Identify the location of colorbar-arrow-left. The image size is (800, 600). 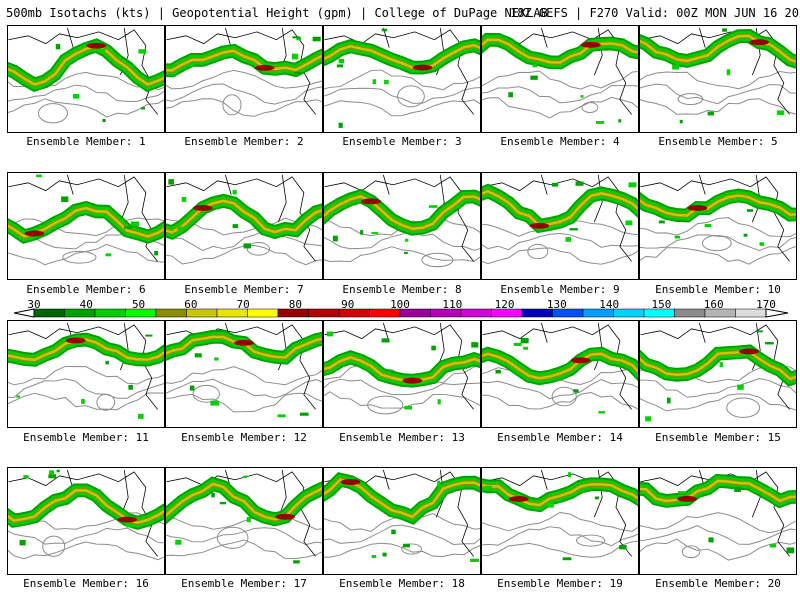
(24, 313).